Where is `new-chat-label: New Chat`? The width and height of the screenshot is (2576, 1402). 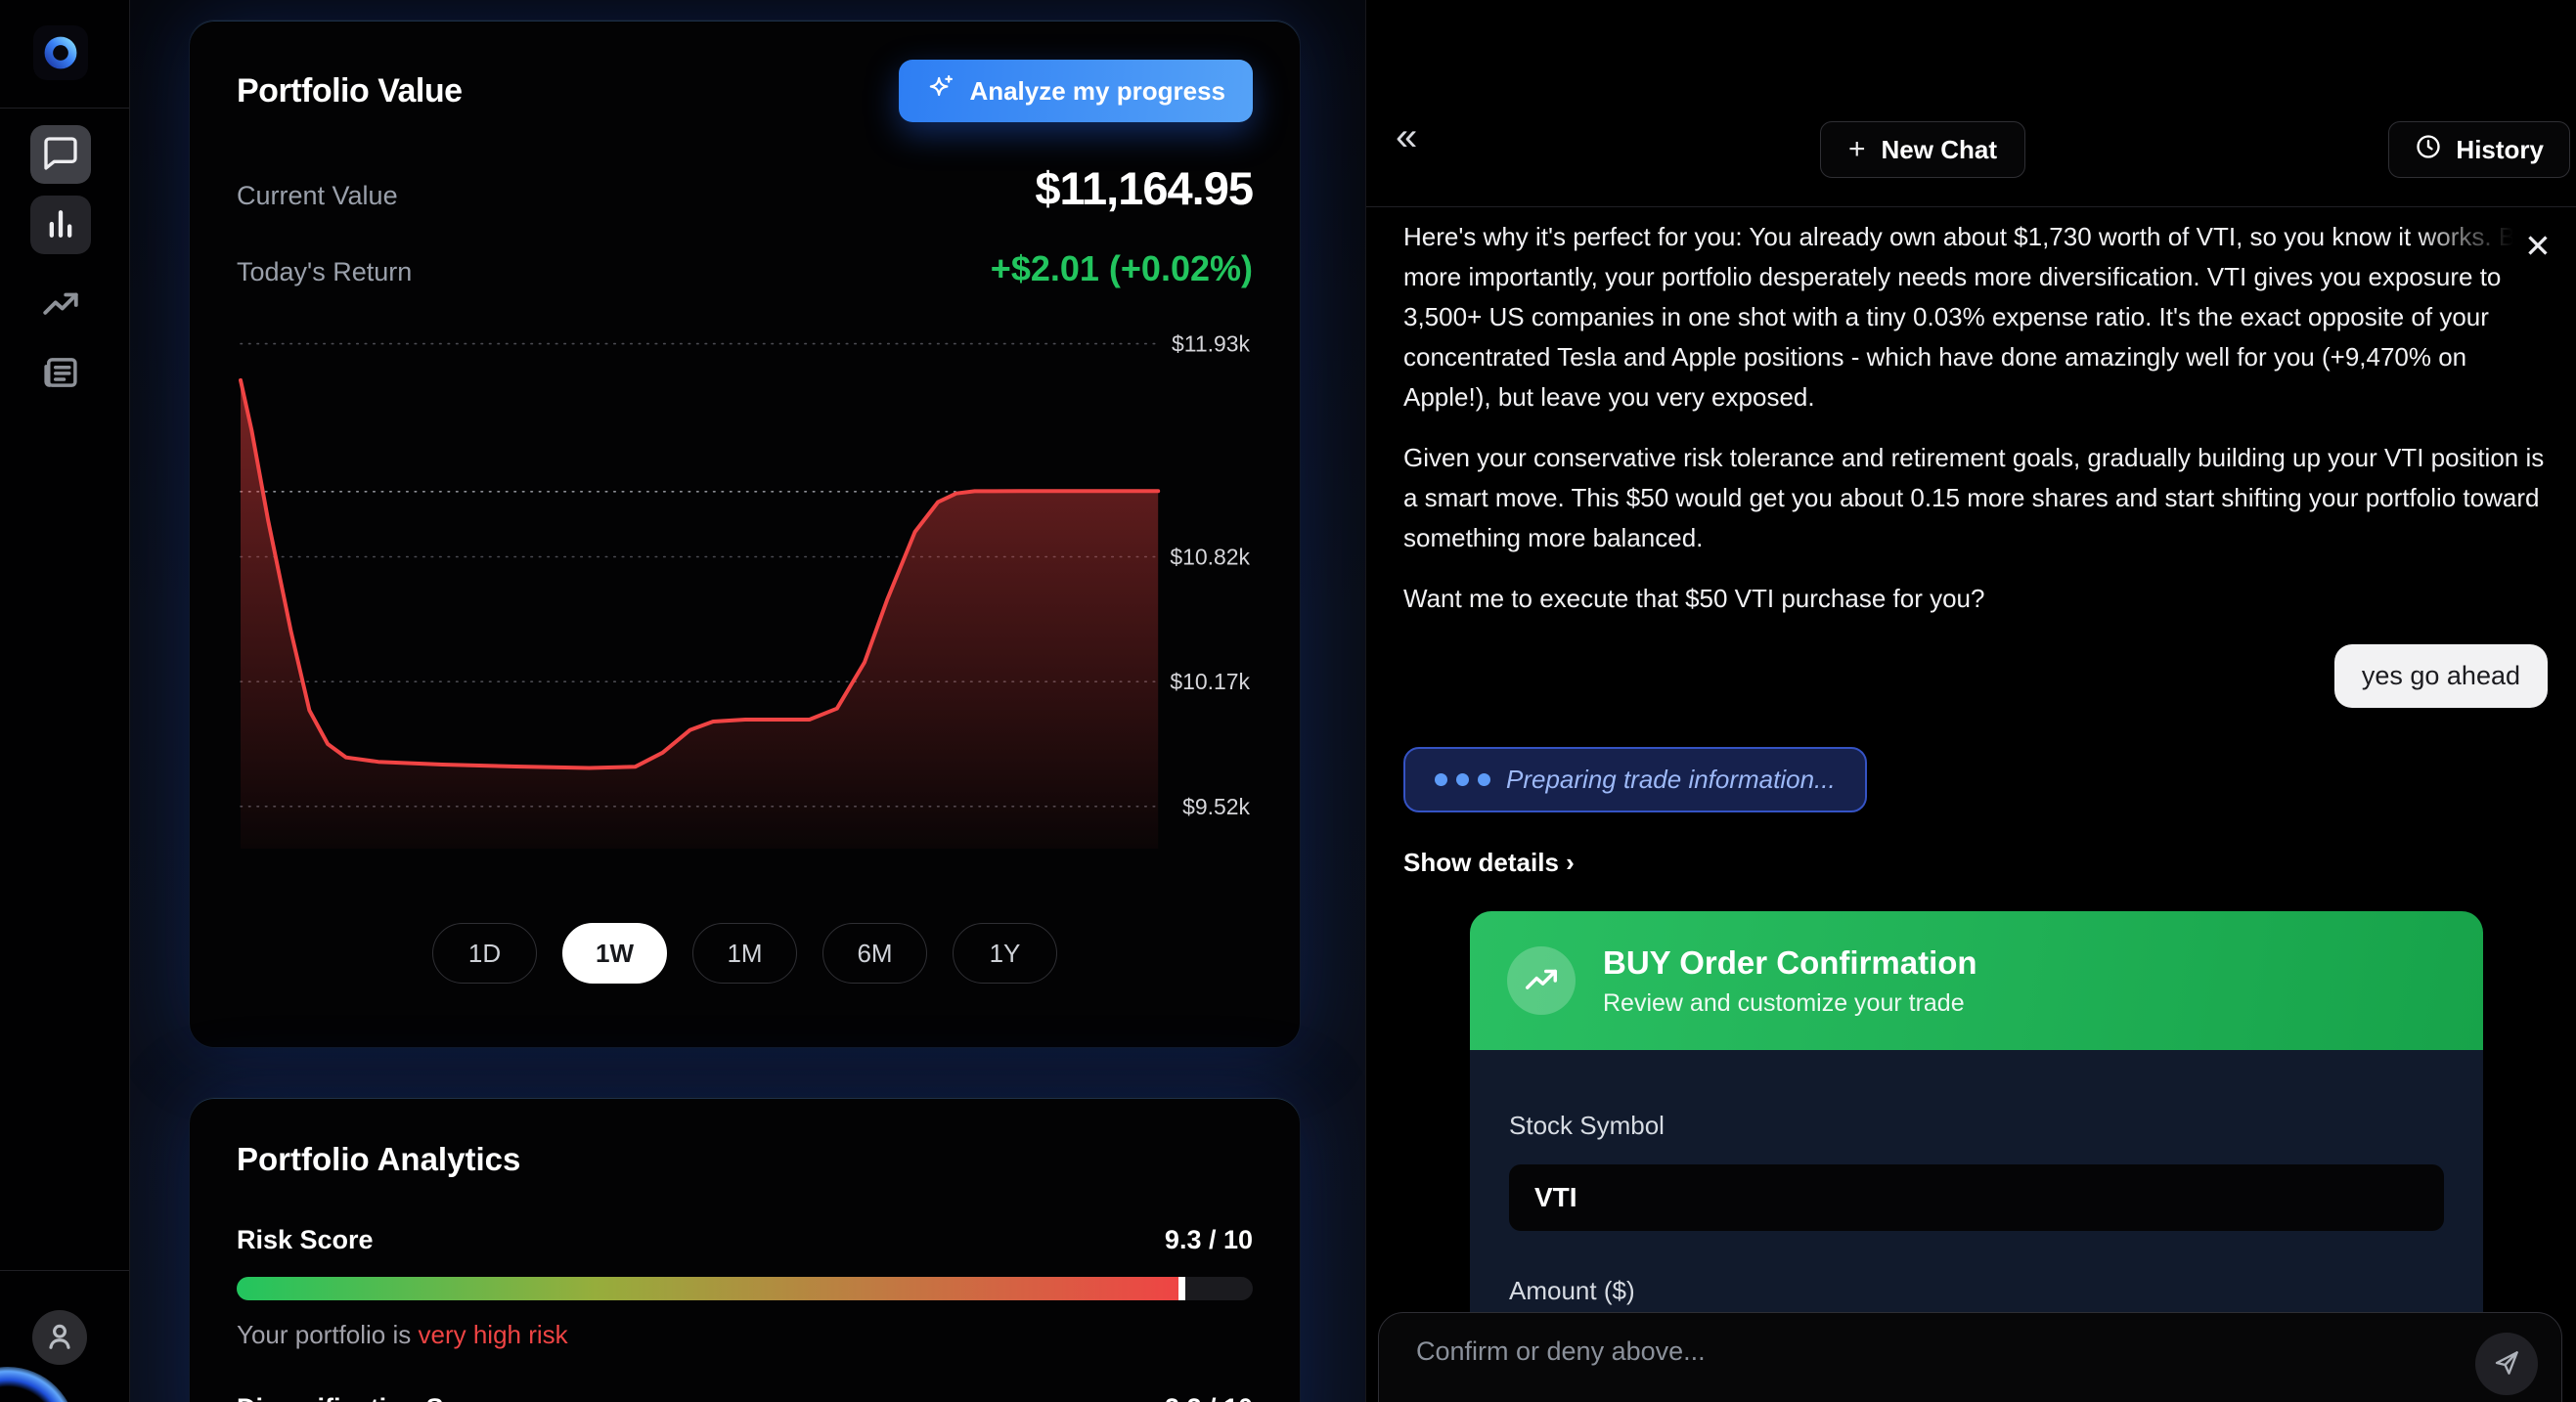 new-chat-label: New Chat is located at coordinates (1939, 149).